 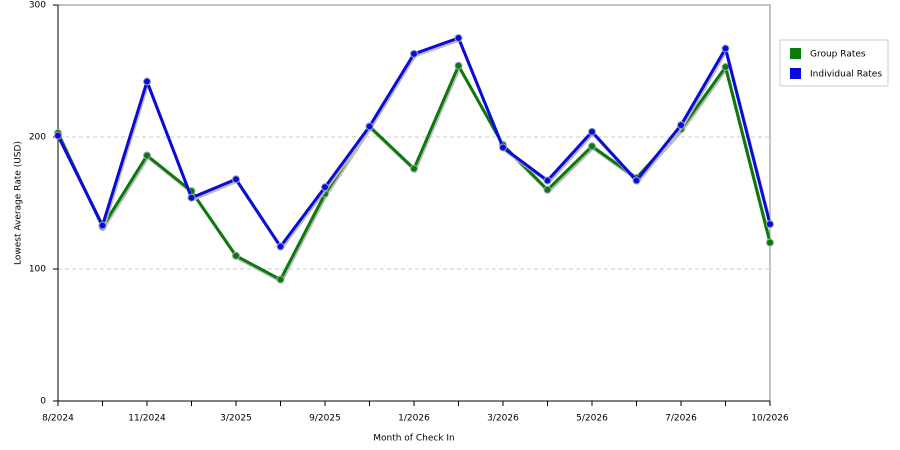 What do you see at coordinates (236, 419) in the screenshot?
I see `x-tick-label: 3/2025` at bounding box center [236, 419].